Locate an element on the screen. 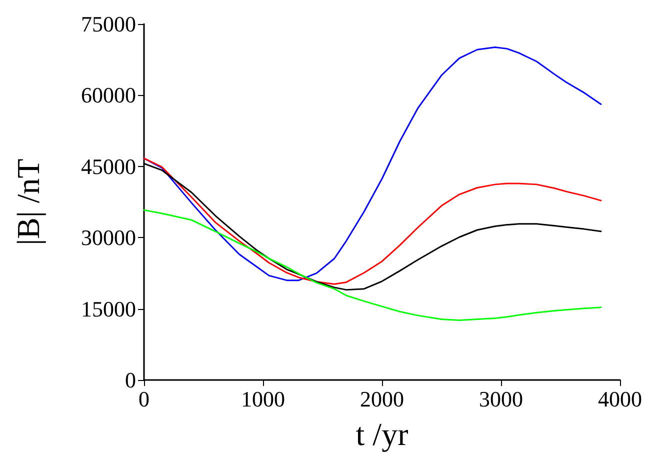 Image resolution: width=650 pixels, height=464 pixels. y-tick-label: 45000 is located at coordinates (108, 166).